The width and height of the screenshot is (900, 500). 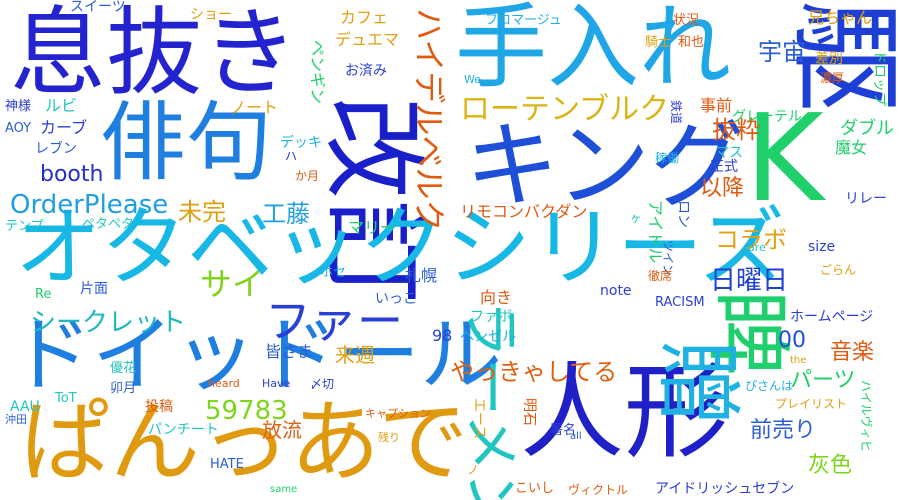 What do you see at coordinates (686, 20) in the screenshot?
I see `word: 状況` at bounding box center [686, 20].